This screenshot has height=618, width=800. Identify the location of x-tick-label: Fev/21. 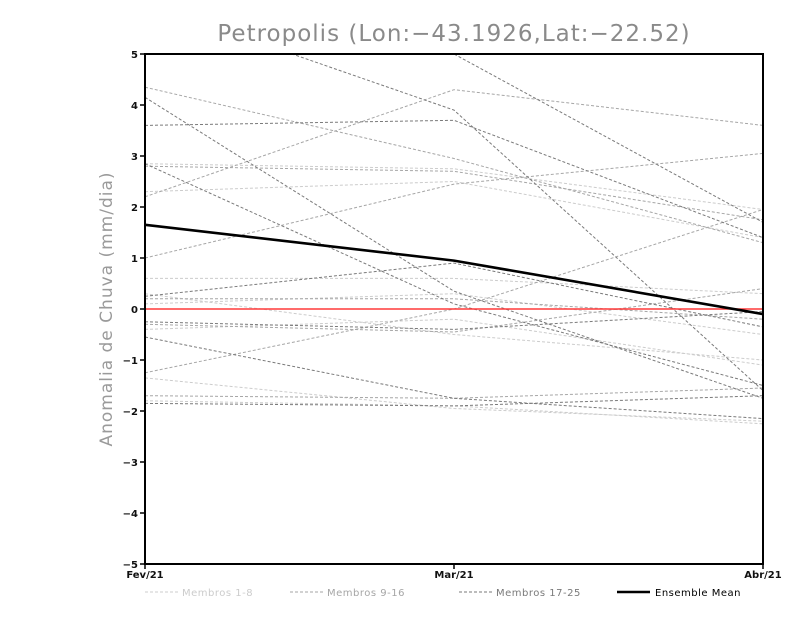
(144, 575).